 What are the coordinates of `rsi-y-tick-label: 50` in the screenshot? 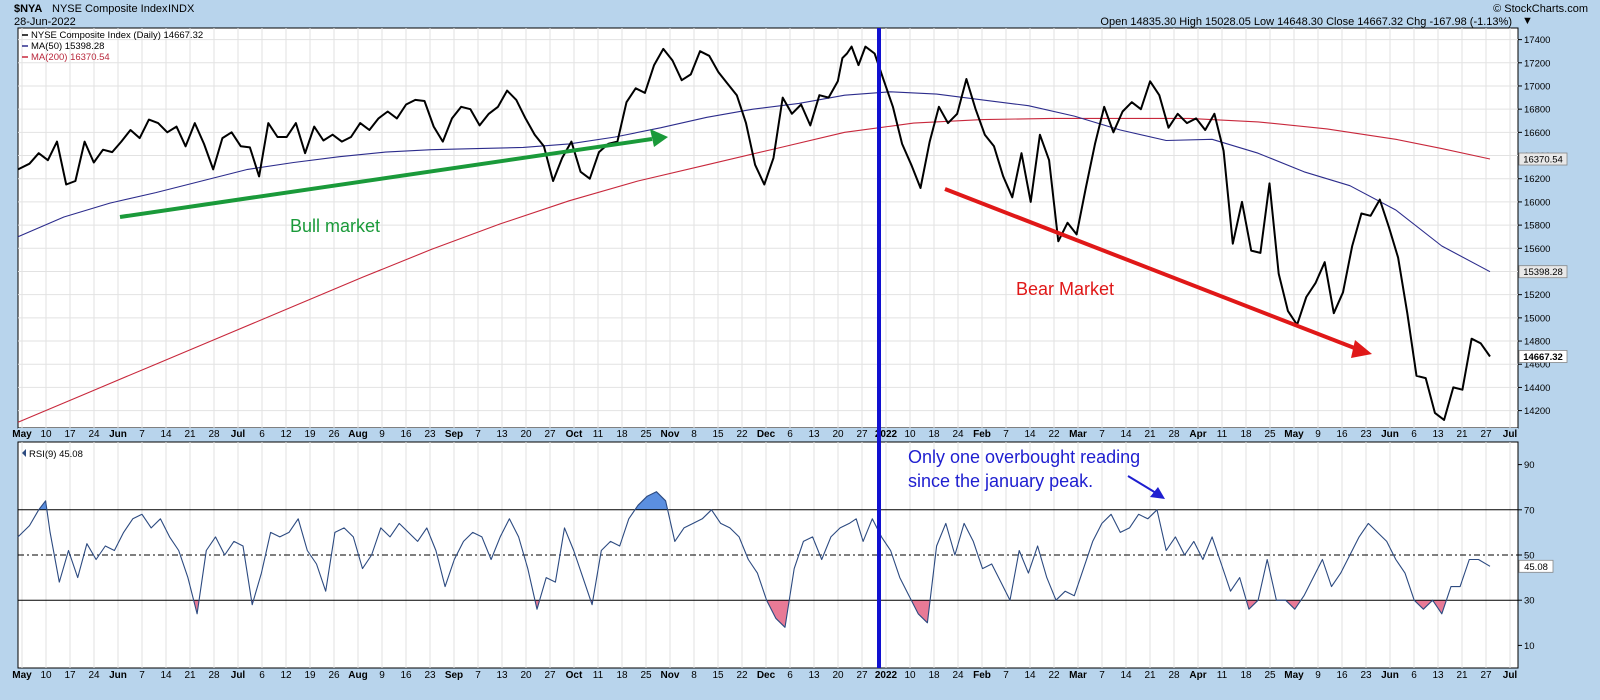 It's located at (1529, 556).